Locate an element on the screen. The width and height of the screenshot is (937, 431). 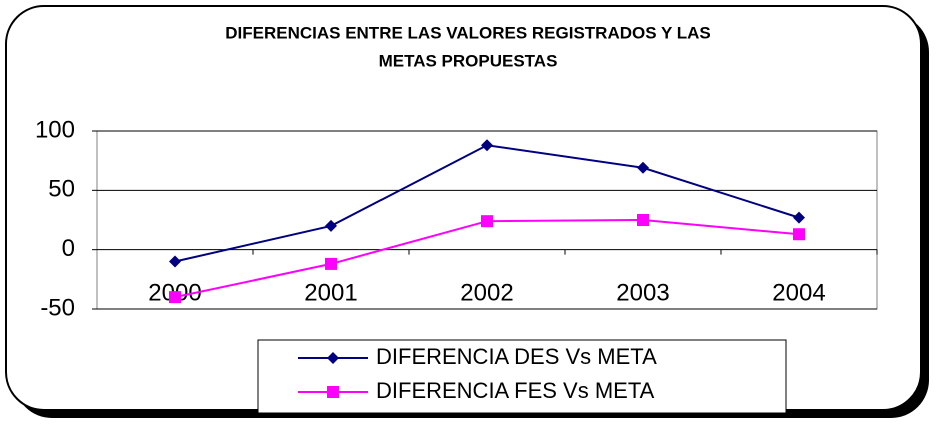
x-tick-label: 2002 is located at coordinates (486, 292).